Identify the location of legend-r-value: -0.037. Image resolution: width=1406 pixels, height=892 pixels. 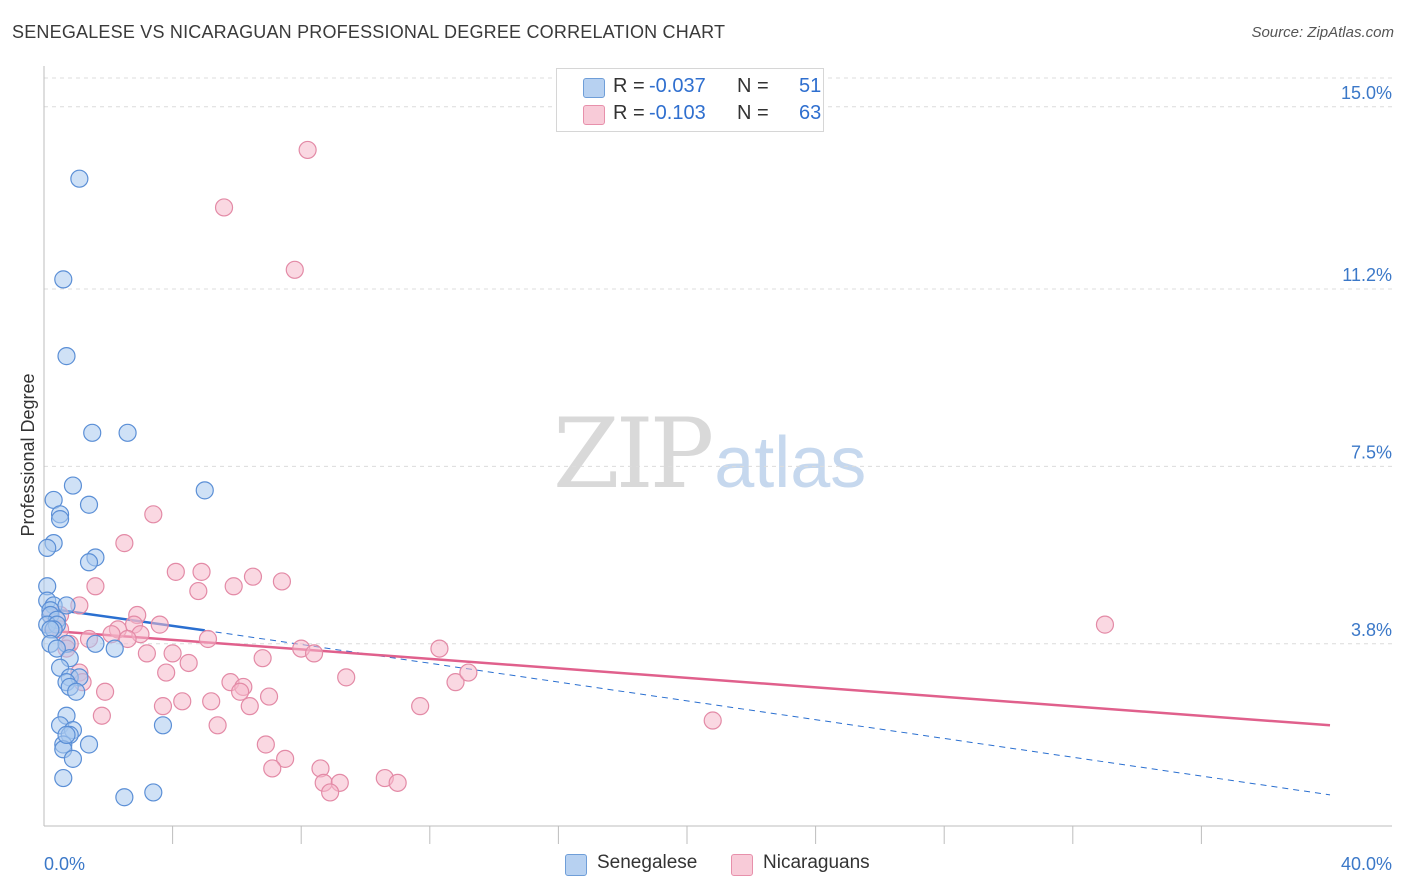
(677, 86).